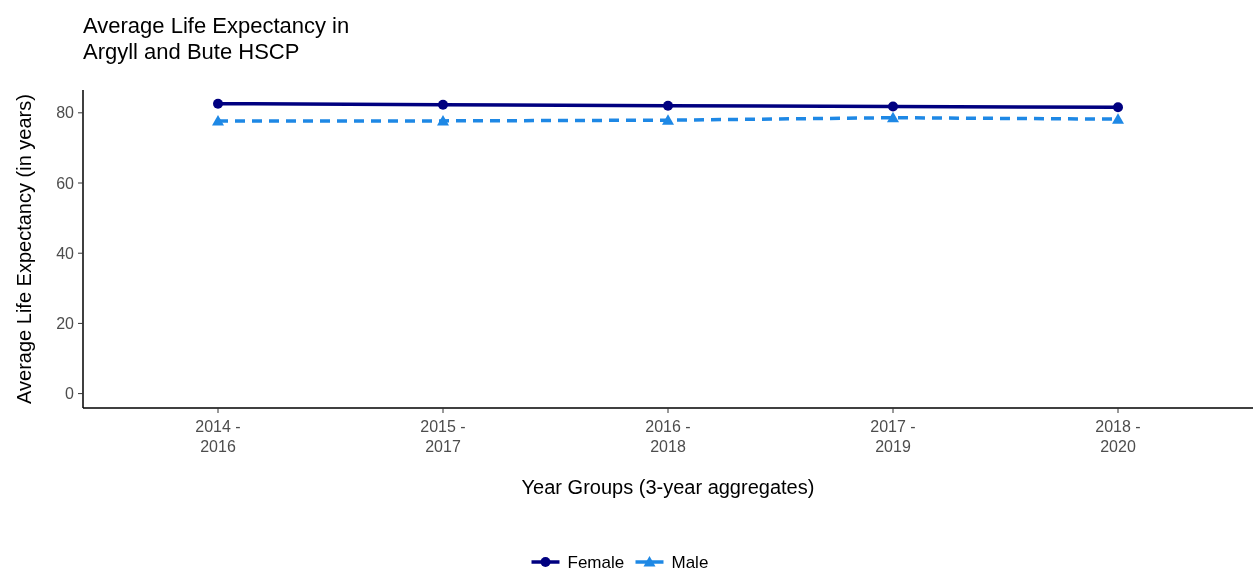  Describe the element at coordinates (443, 436) in the screenshot. I see `x-tick-label: 2015 - 2017` at that location.